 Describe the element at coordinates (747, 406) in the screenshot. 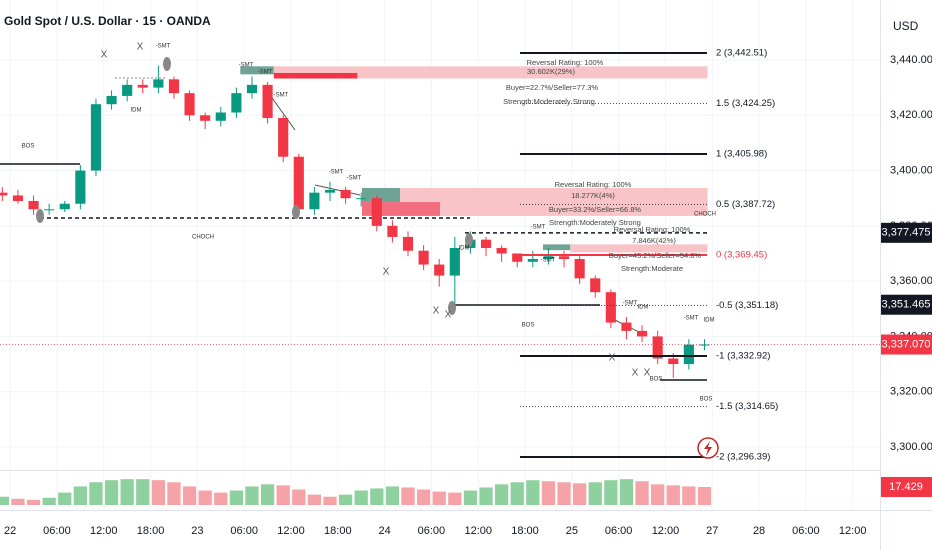

I see `fib-label: -1.5 (3,314.65)` at that location.